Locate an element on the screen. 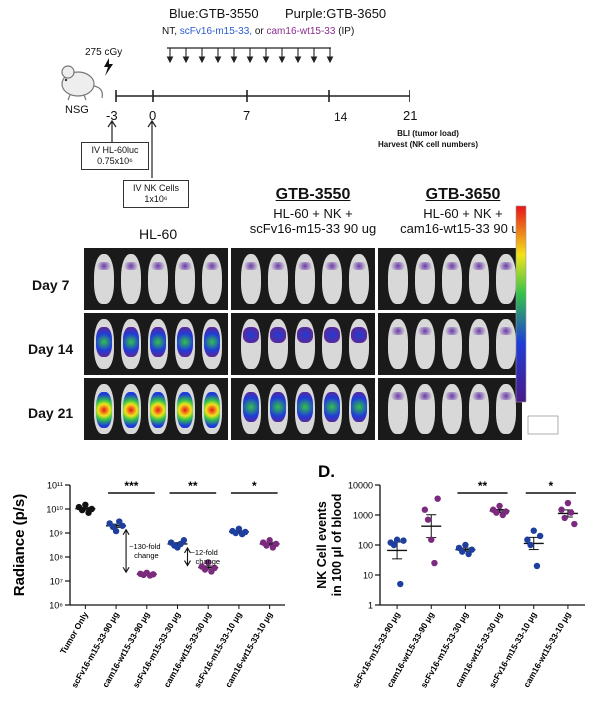 The height and width of the screenshot is (707, 600). timeline-label-0: 0 is located at coordinates (153, 115).